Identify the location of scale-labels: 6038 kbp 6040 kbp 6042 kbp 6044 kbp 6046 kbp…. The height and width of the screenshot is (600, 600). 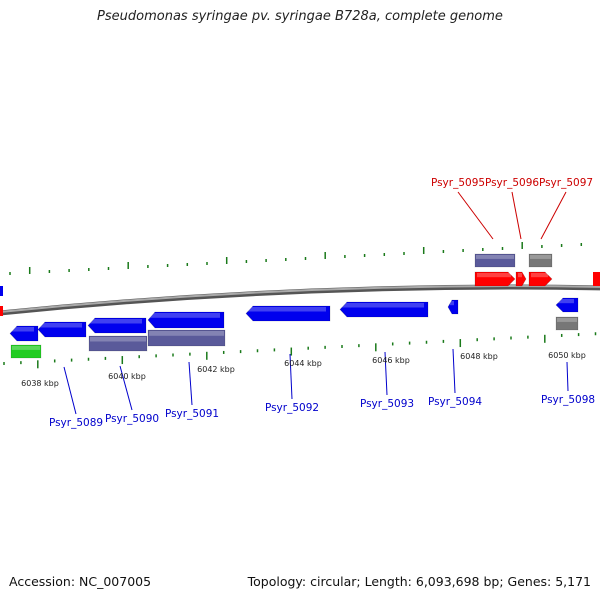
(303, 369).